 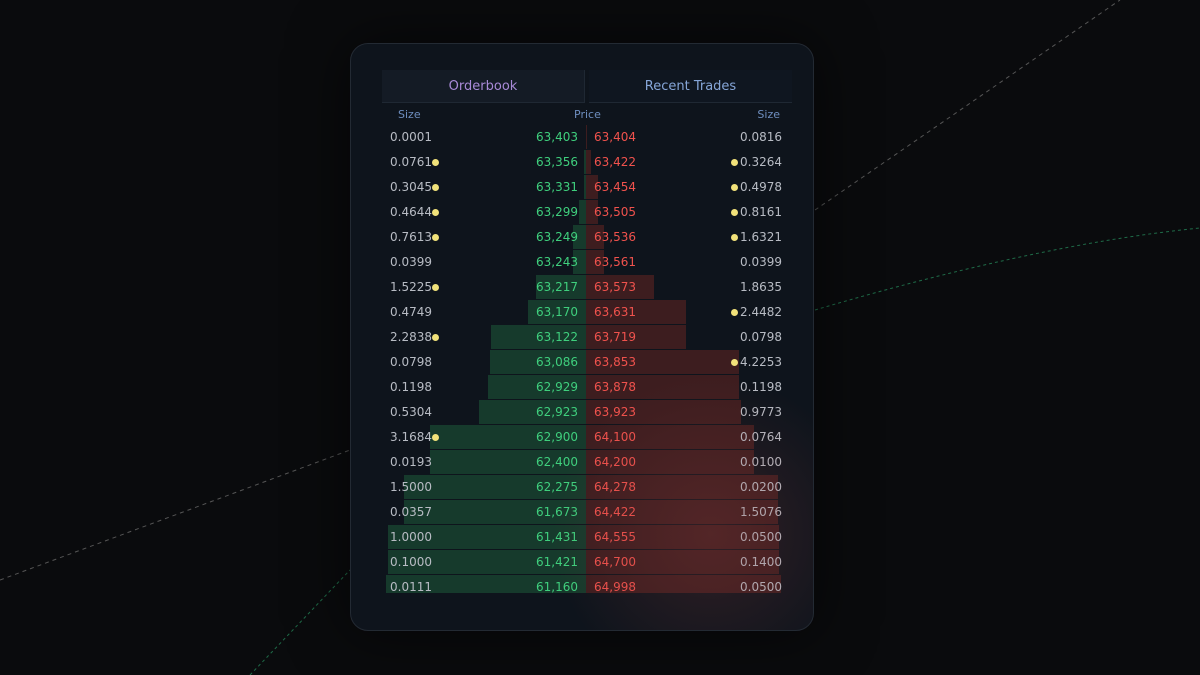 I want to click on ask-price: 64,422, so click(x=615, y=512).